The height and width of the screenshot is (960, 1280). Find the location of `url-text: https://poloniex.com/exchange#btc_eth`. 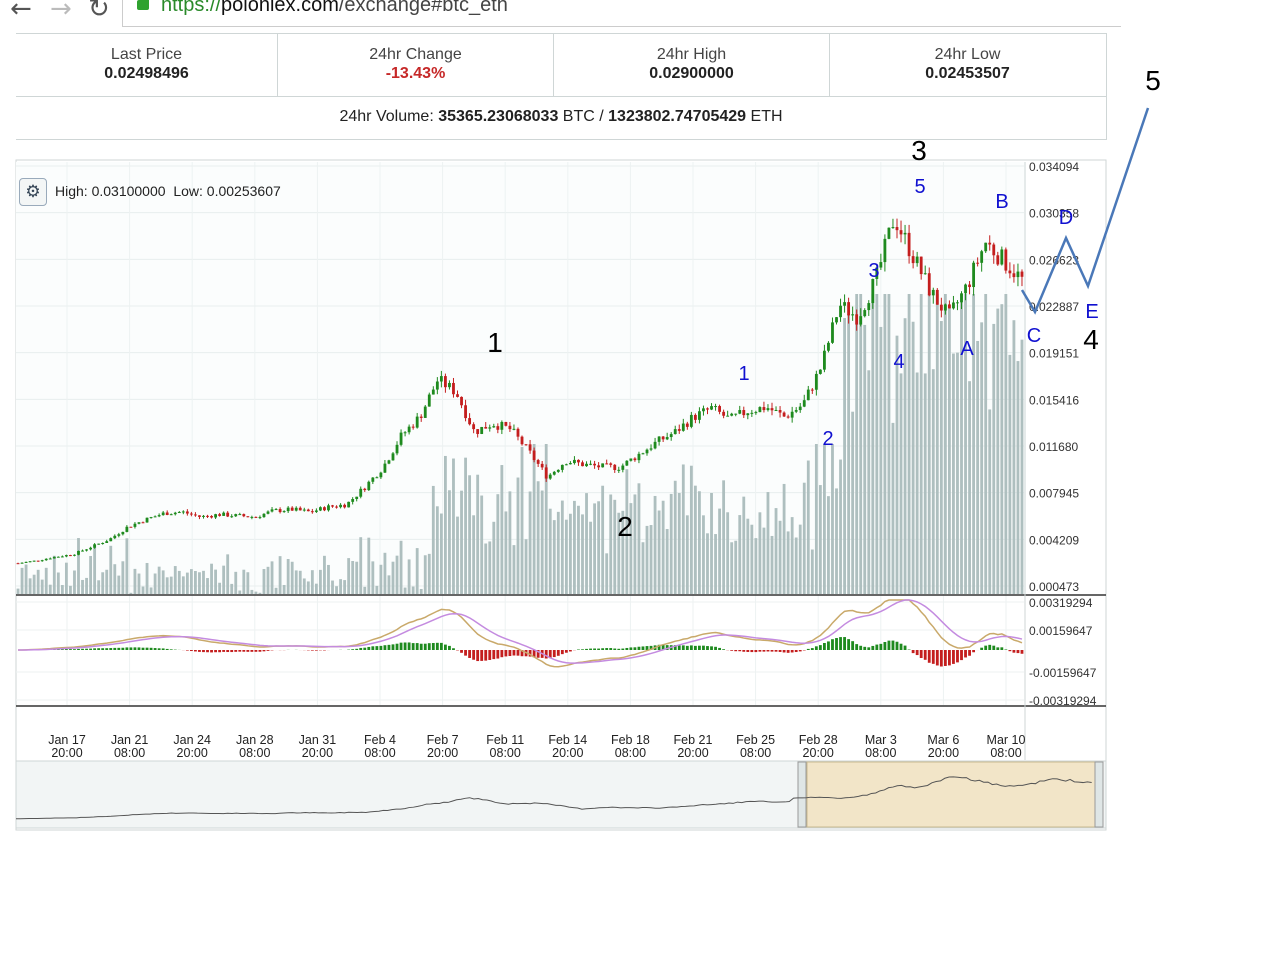

url-text: https://poloniex.com/exchange#btc_eth is located at coordinates (334, 8).